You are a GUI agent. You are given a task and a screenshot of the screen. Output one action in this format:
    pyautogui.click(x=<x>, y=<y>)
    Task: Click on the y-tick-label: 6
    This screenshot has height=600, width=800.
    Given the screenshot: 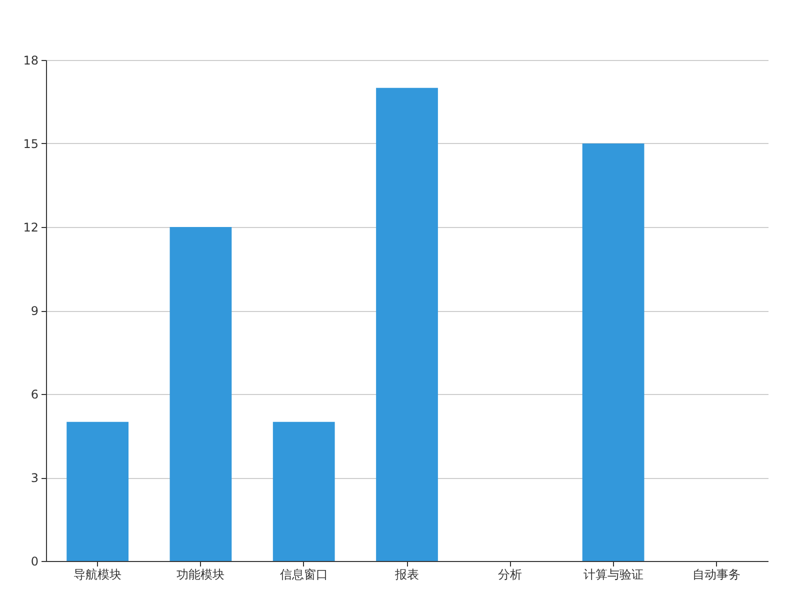 What is the action you would take?
    pyautogui.click(x=34, y=395)
    